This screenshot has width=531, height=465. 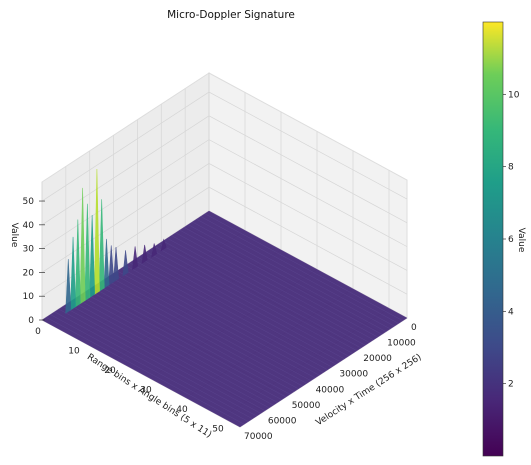 I want to click on colorbar-tick-label: 10, so click(x=514, y=95).